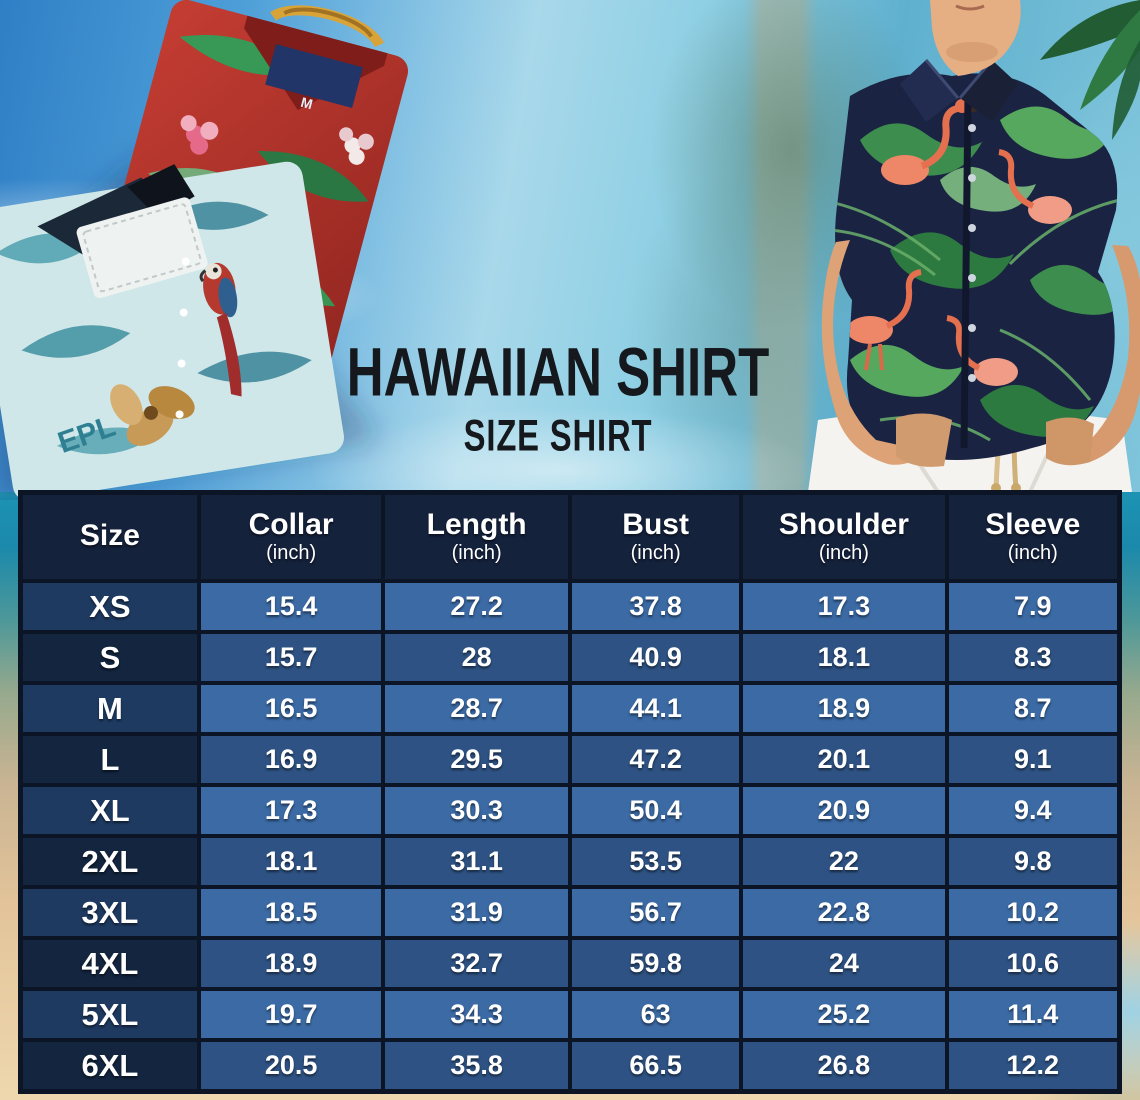 The image size is (1140, 1100). What do you see at coordinates (110, 963) in the screenshot?
I see `size-cell: 4XL` at bounding box center [110, 963].